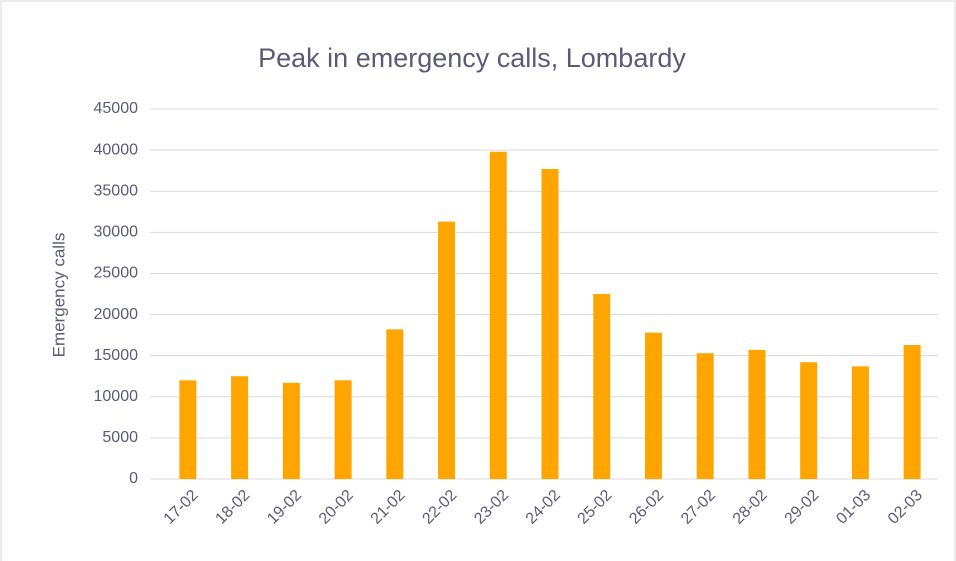 Image resolution: width=956 pixels, height=561 pixels. What do you see at coordinates (116, 149) in the screenshot?
I see `y-tick-label: 40000` at bounding box center [116, 149].